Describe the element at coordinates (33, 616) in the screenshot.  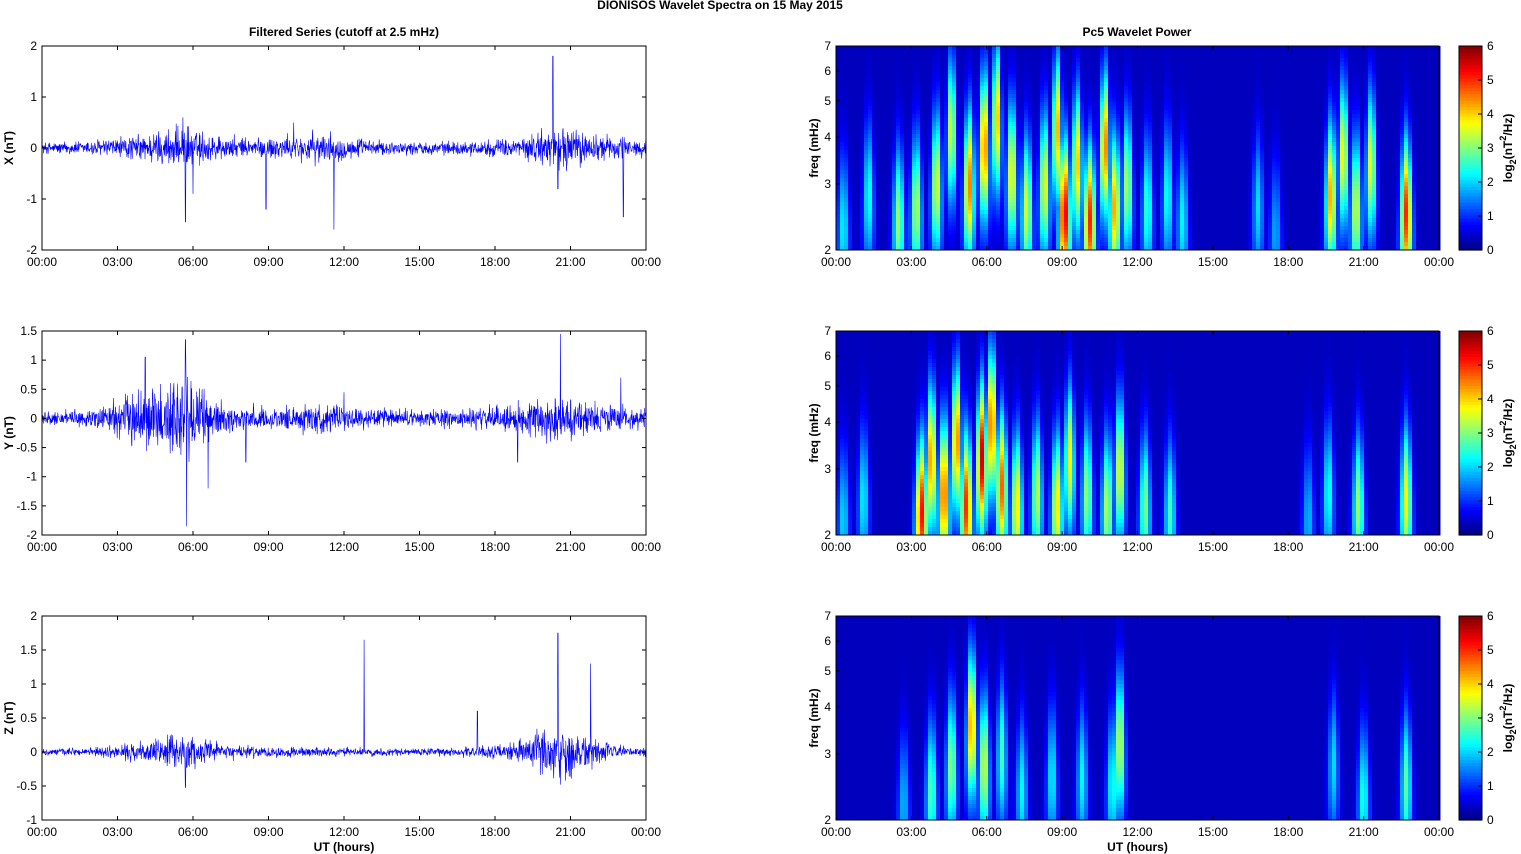
I see `ytick-label: 2` at that location.